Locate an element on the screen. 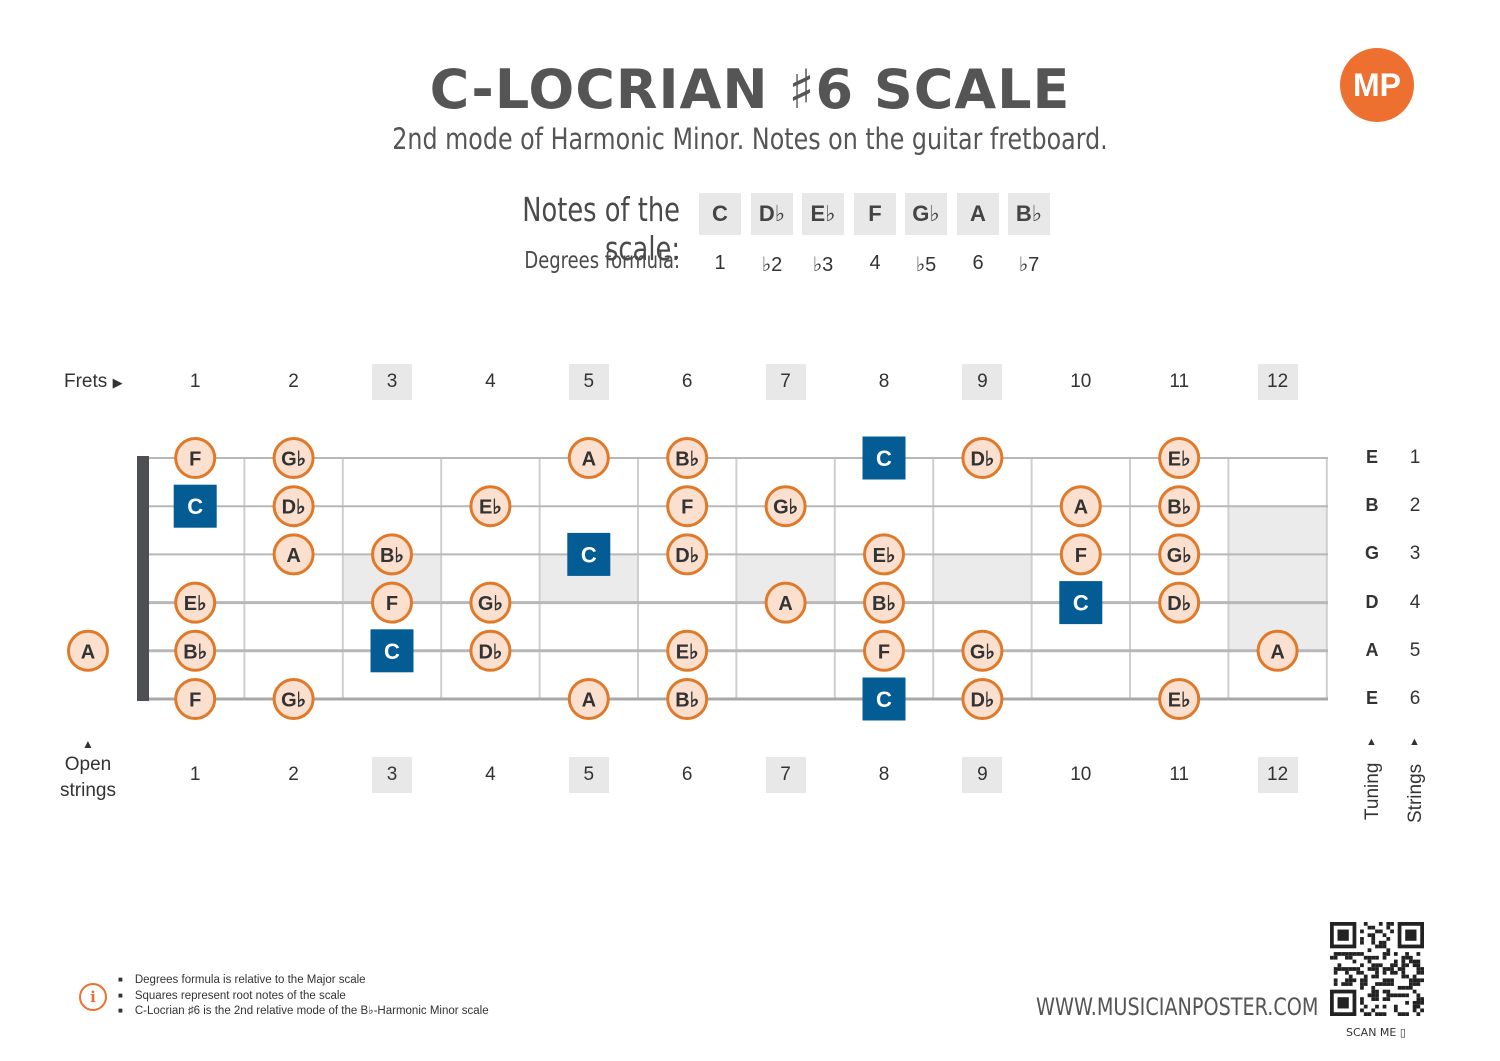 The image size is (1500, 1061). scale-note: C is located at coordinates (720, 214).